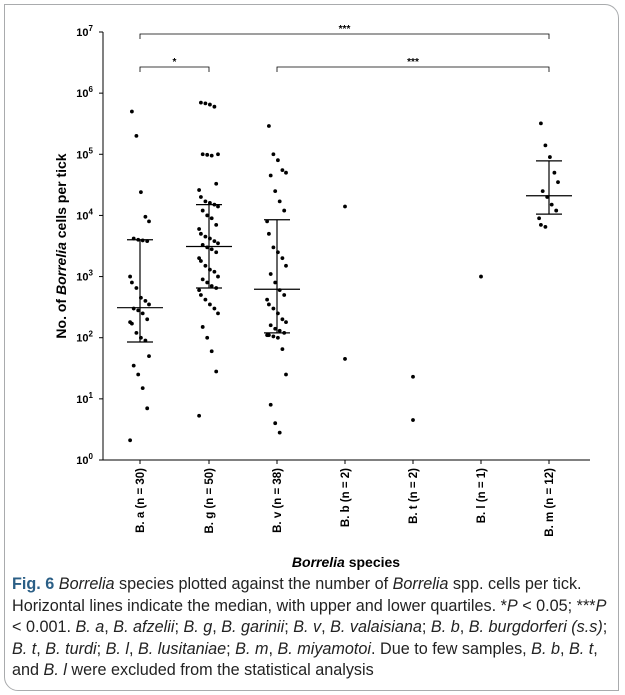 Image resolution: width=625 pixels, height=695 pixels. What do you see at coordinates (420, 584) in the screenshot?
I see `caption-segment: Borrelia` at bounding box center [420, 584].